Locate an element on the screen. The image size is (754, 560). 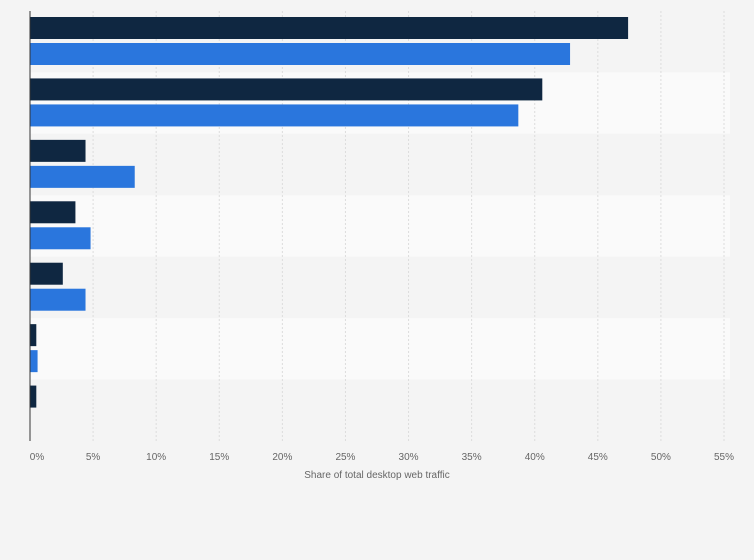
x-tick-label: 35% is located at coordinates (472, 457).